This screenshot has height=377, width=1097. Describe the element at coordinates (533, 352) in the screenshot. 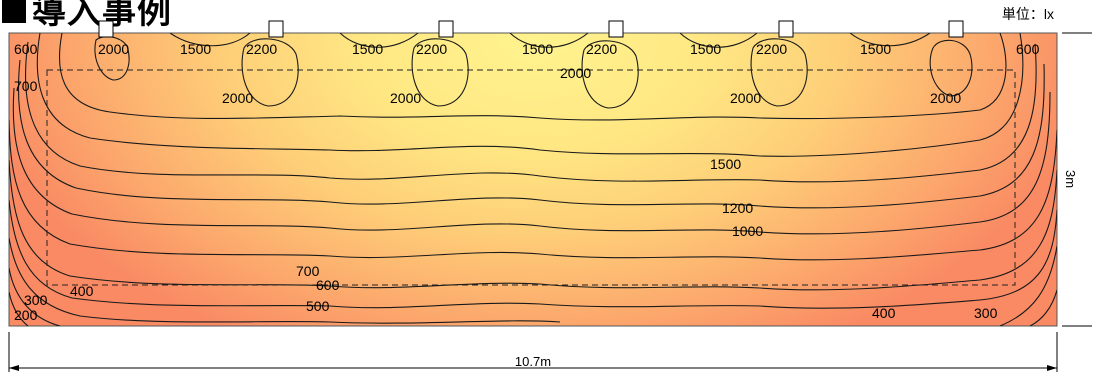

I see `width-dimension: 10.7m` at that location.